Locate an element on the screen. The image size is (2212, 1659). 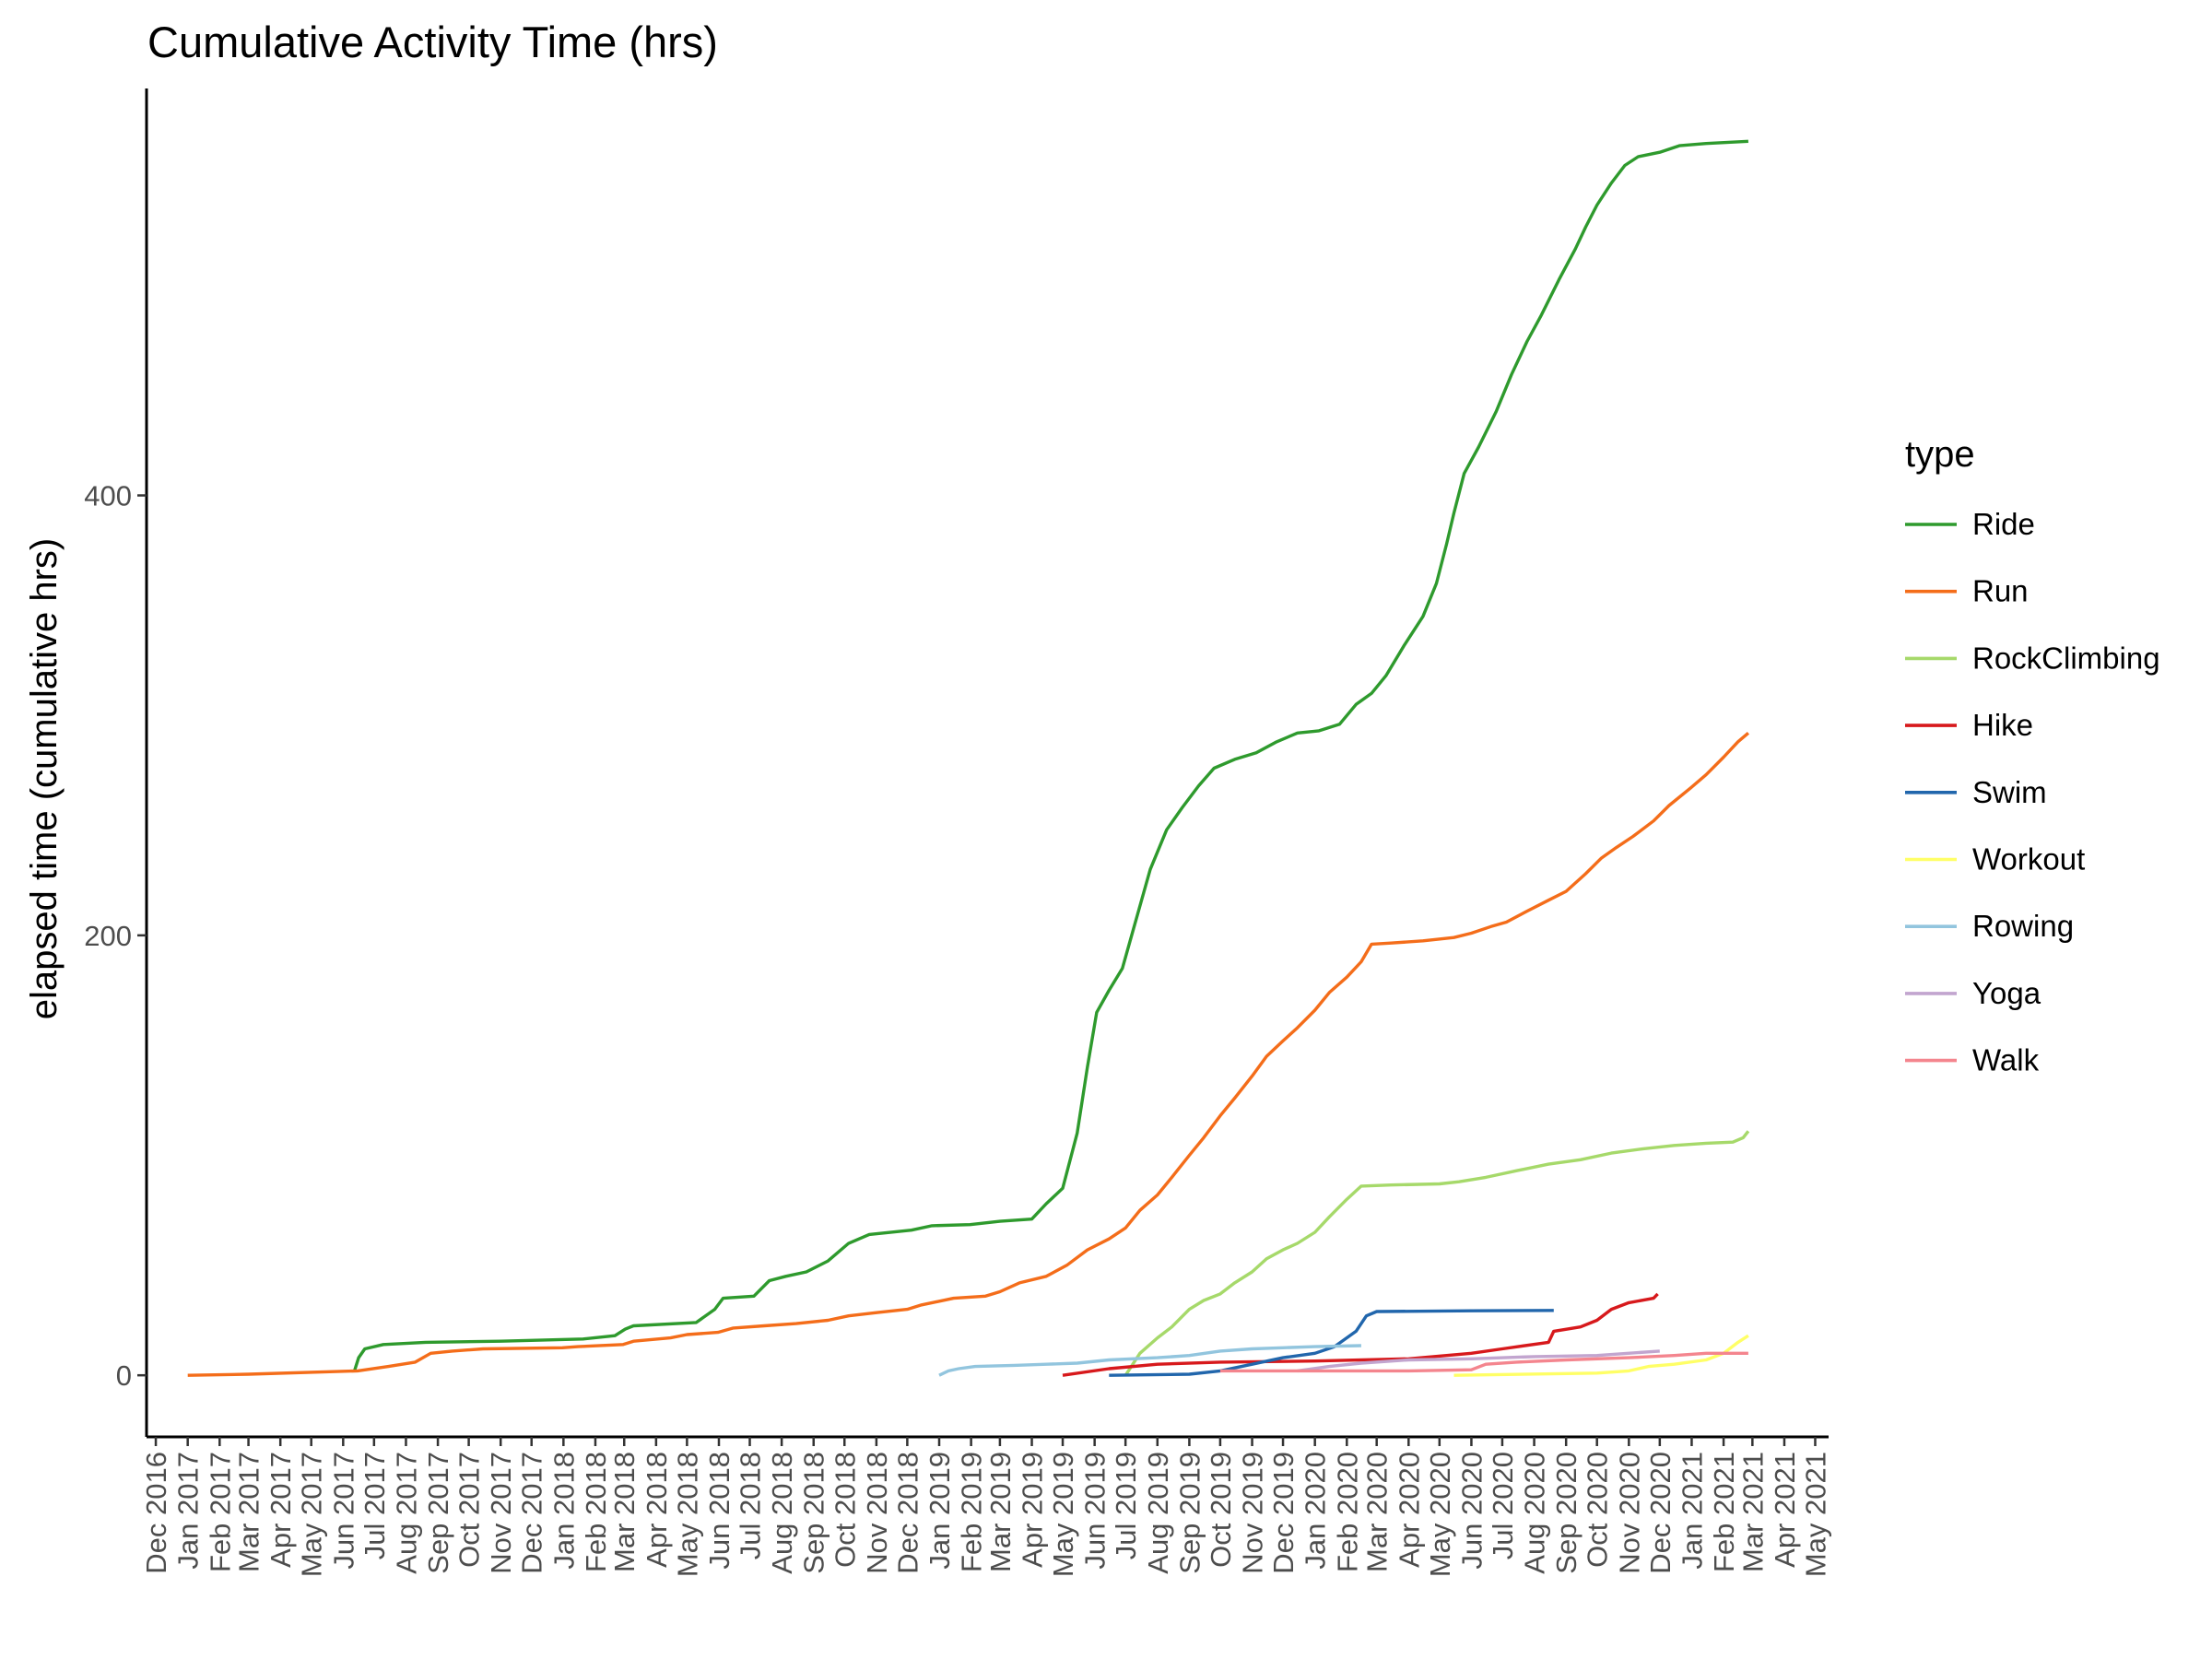
x-tick-label: Jul 2019 is located at coordinates (1126, 1505).